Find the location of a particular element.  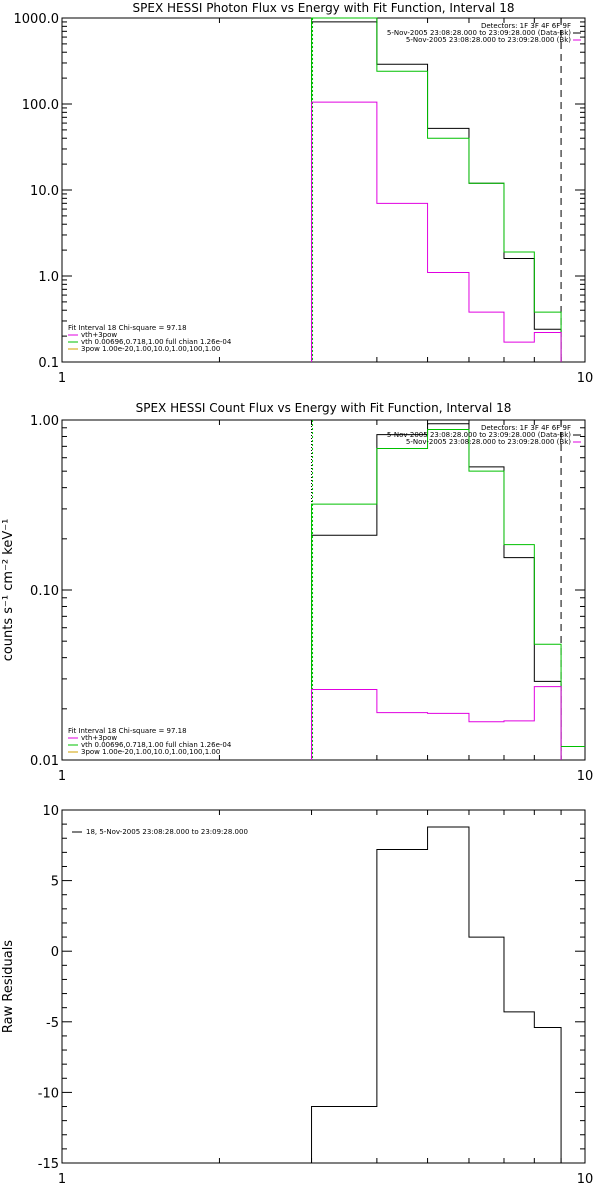

y-tick-label: 0.1 is located at coordinates (48, 363).